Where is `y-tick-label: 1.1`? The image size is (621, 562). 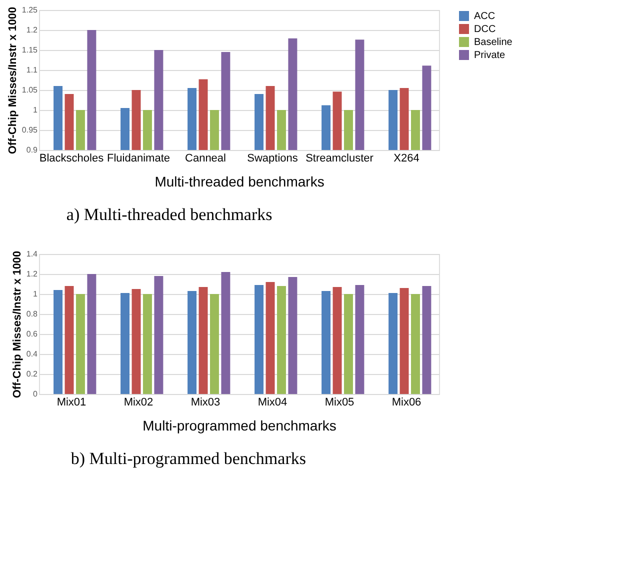 y-tick-label: 1.1 is located at coordinates (32, 70).